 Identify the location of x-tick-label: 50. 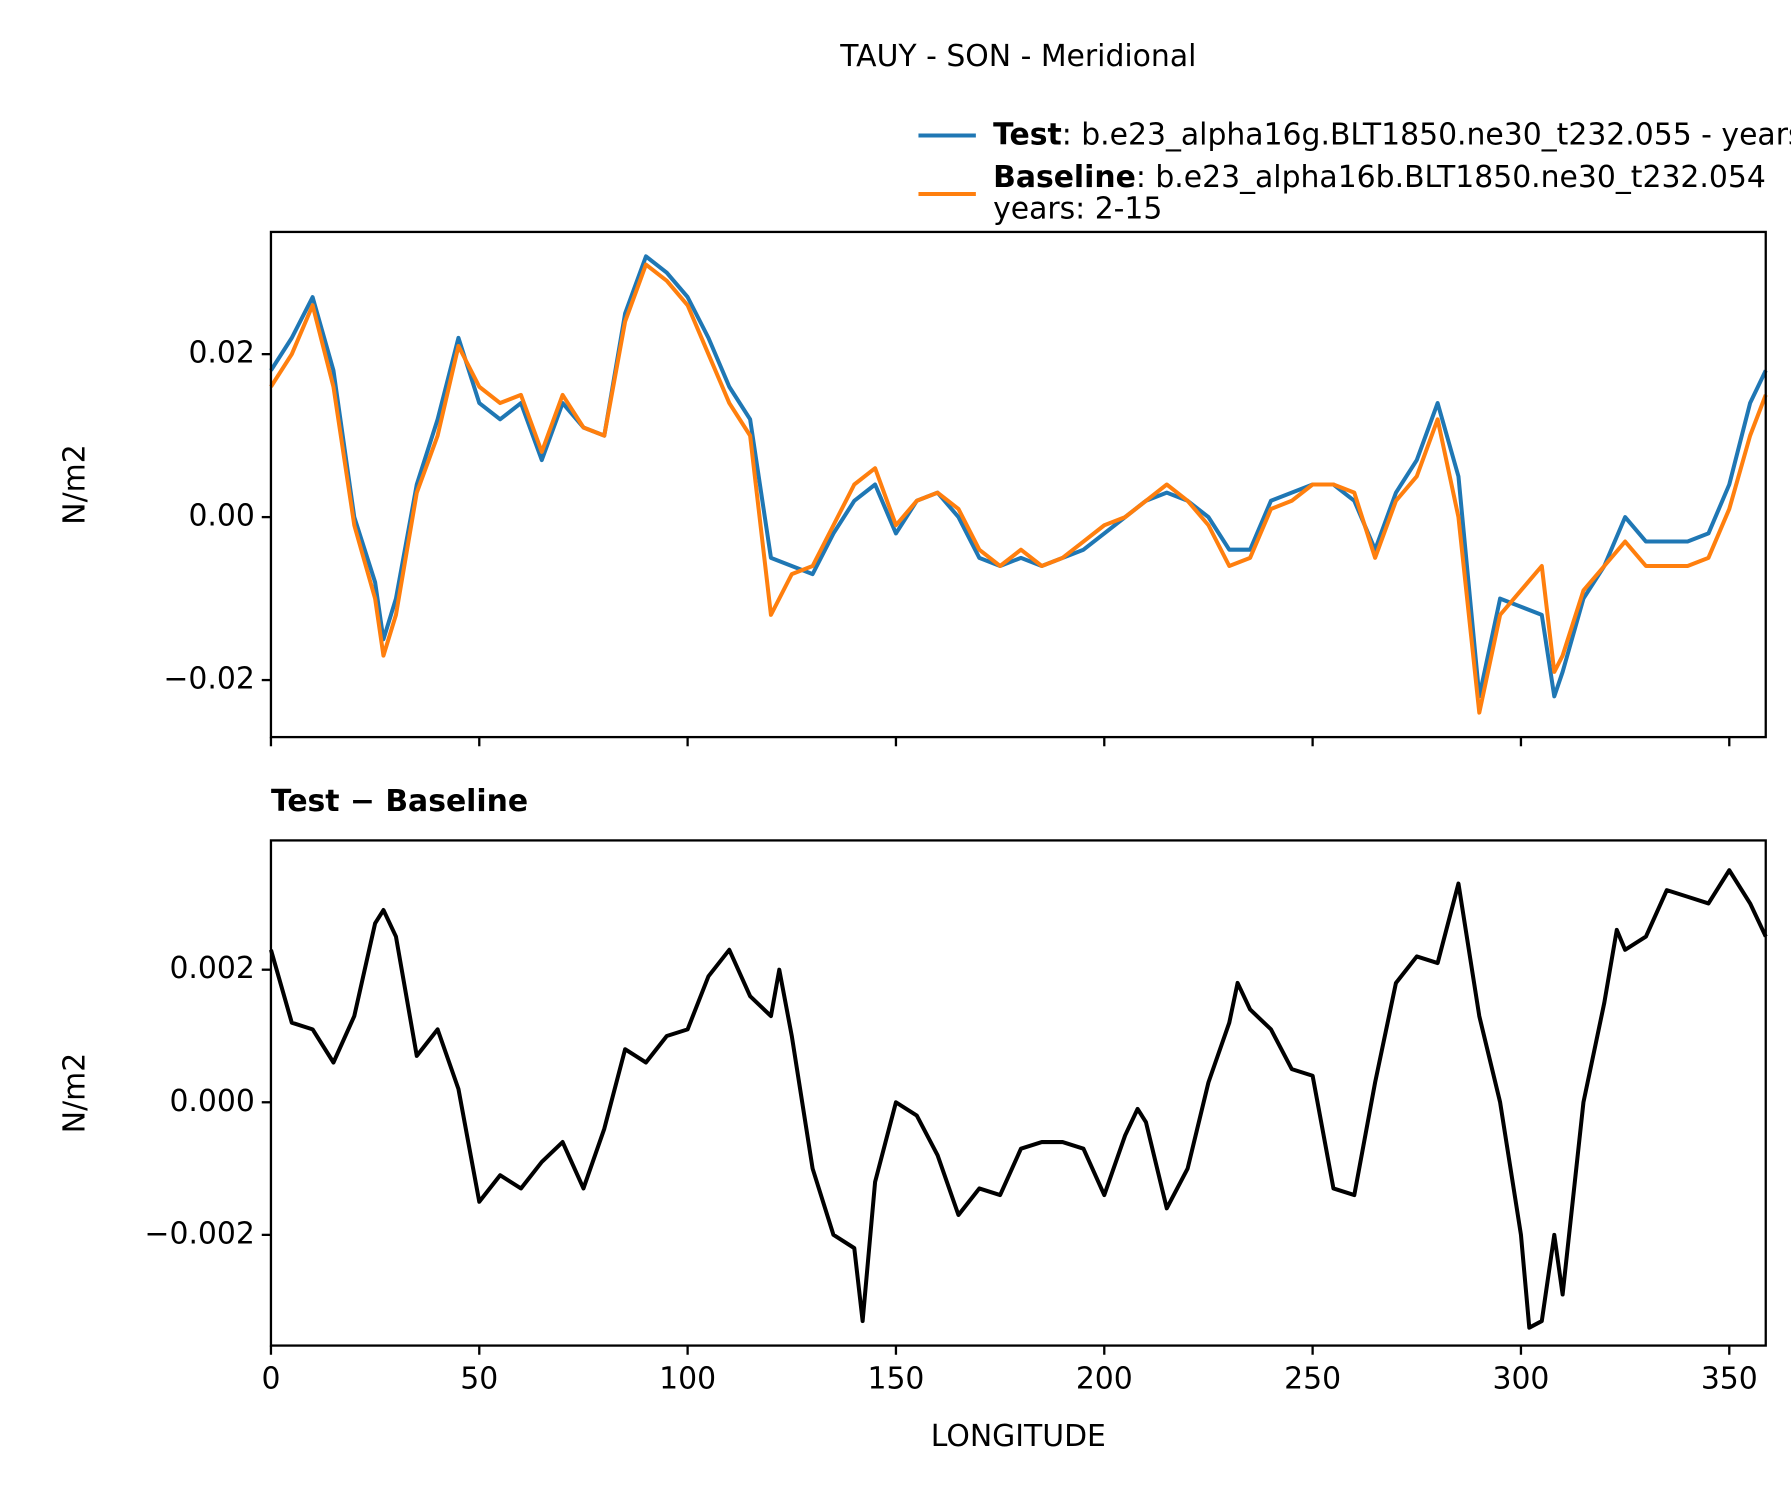
(479, 1379).